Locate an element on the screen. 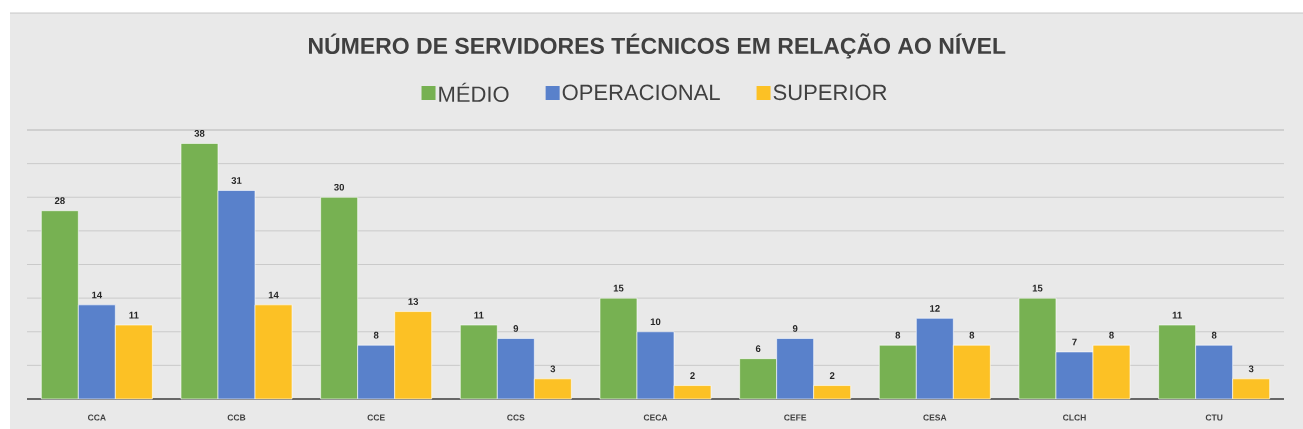  chart-title: NÚMERO DE SERVIDORES TÉCNICOS EM RELAÇÃO AO NÍVEL is located at coordinates (657, 46).